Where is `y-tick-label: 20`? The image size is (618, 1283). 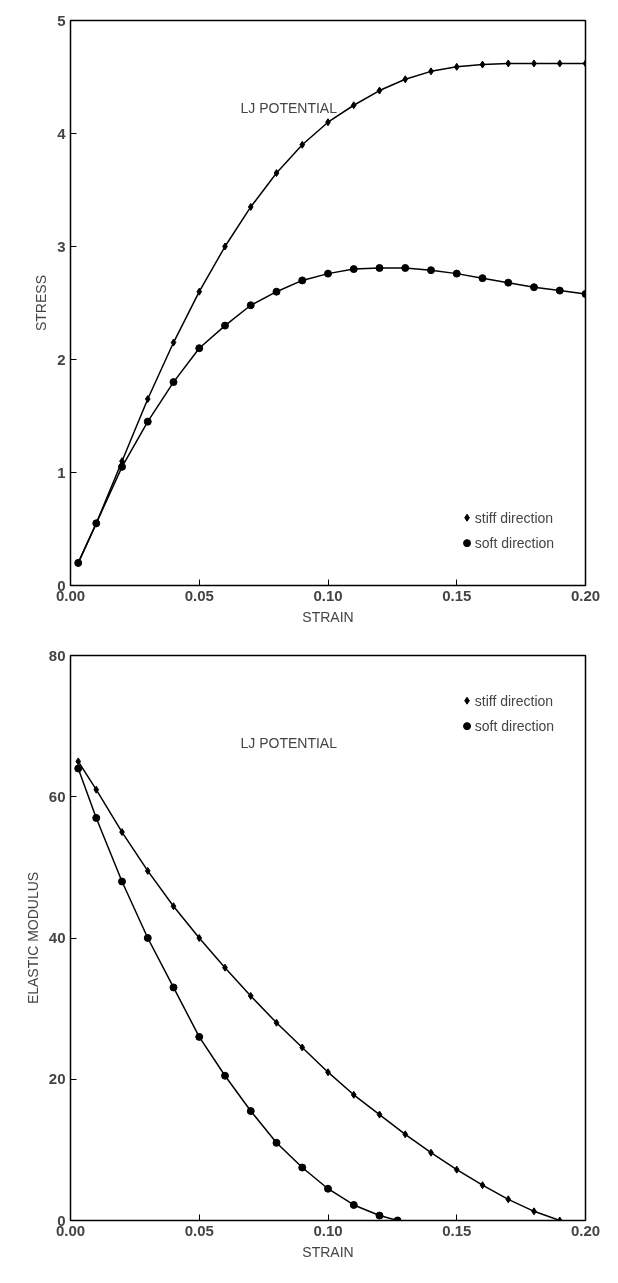 y-tick-label: 20 is located at coordinates (57, 1079).